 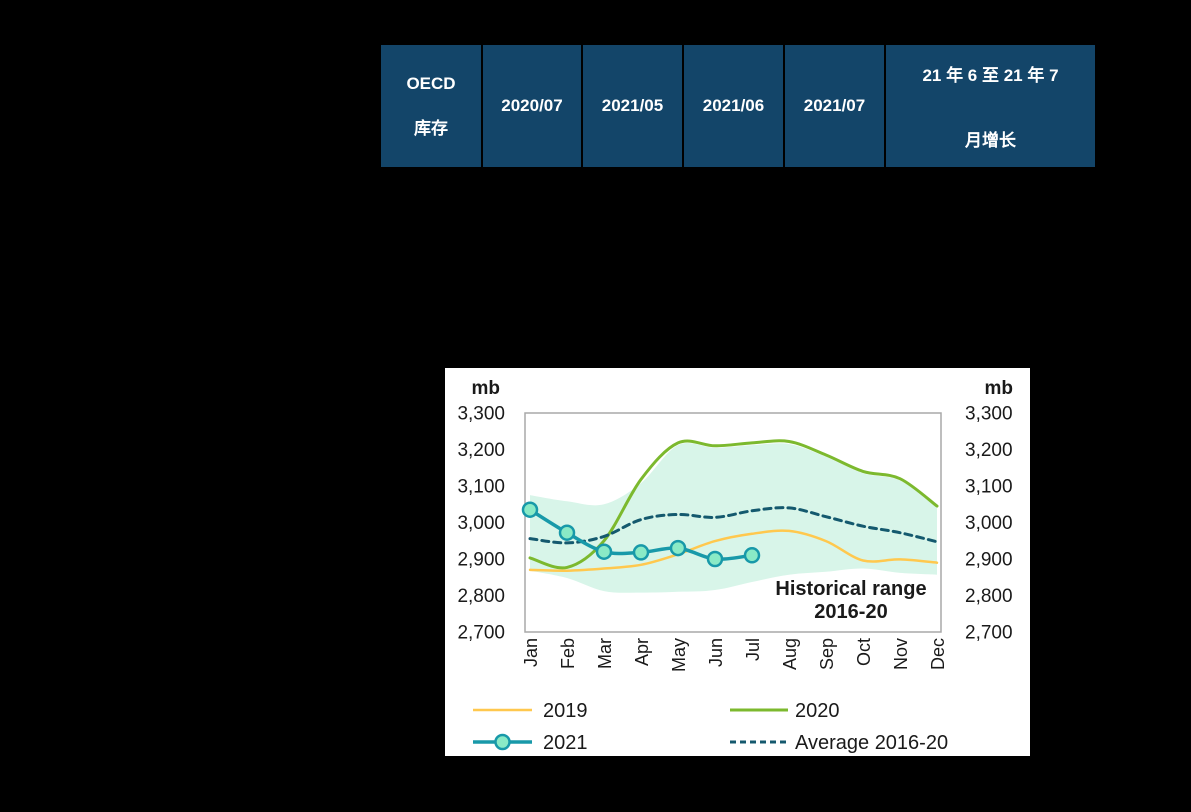 I want to click on legend-marker-2021, so click(x=502, y=742).